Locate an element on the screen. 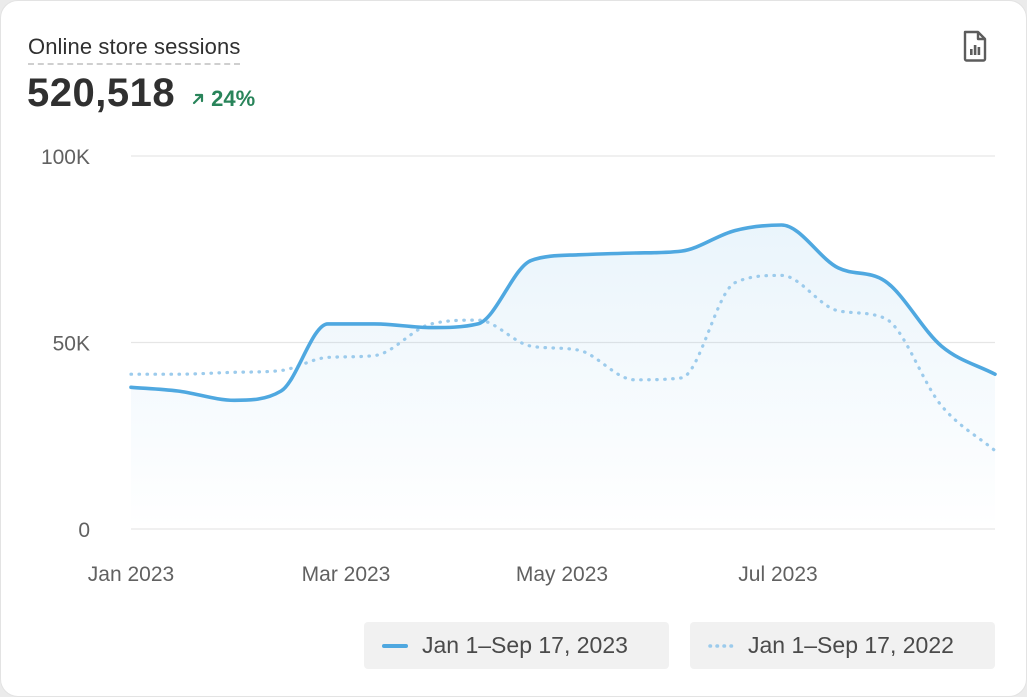 Image resolution: width=1027 pixels, height=697 pixels. x-tick-label: Jan 2023 is located at coordinates (131, 574).